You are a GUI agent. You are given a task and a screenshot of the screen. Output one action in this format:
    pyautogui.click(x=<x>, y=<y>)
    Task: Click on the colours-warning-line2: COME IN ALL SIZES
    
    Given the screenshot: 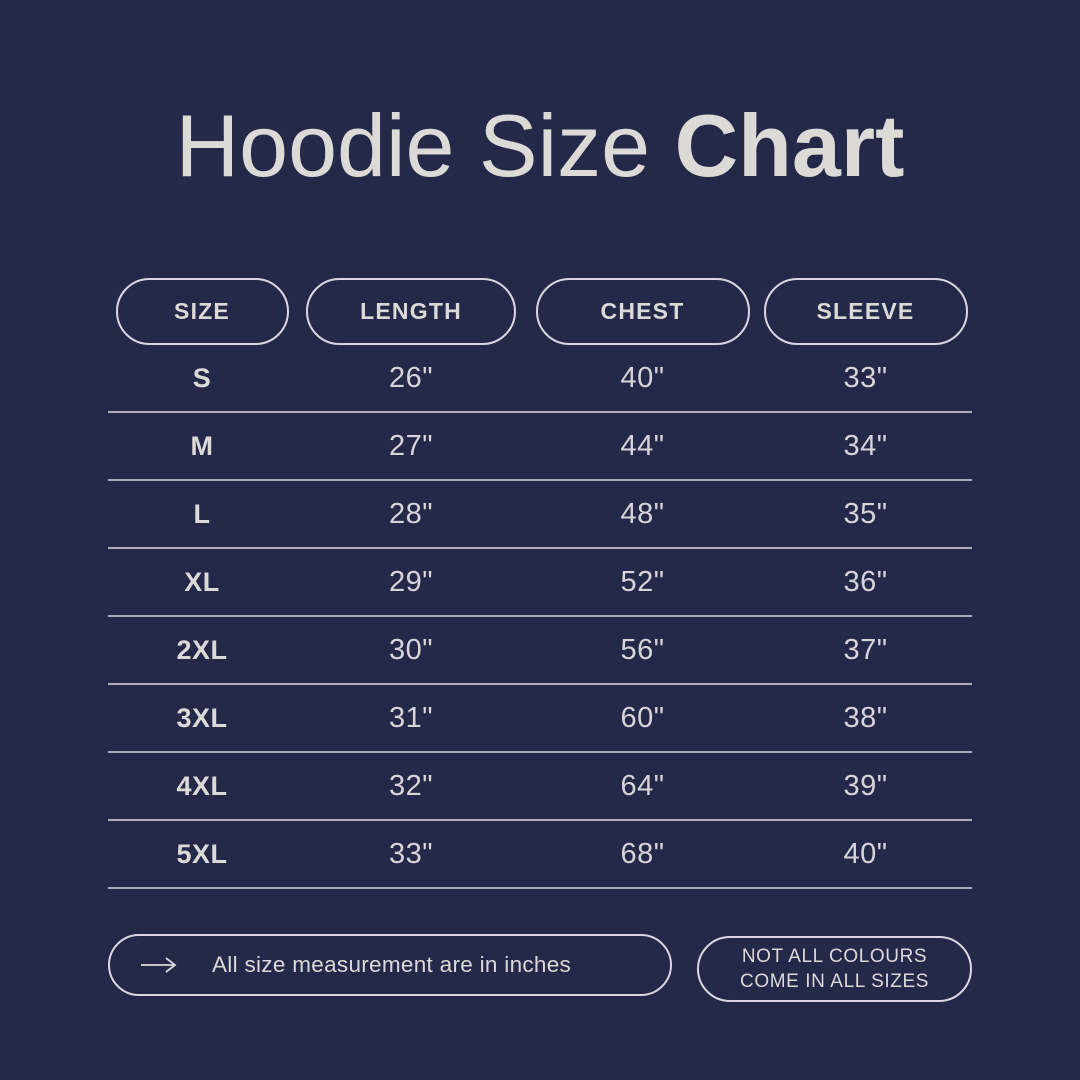 What is the action you would take?
    pyautogui.click(x=834, y=981)
    